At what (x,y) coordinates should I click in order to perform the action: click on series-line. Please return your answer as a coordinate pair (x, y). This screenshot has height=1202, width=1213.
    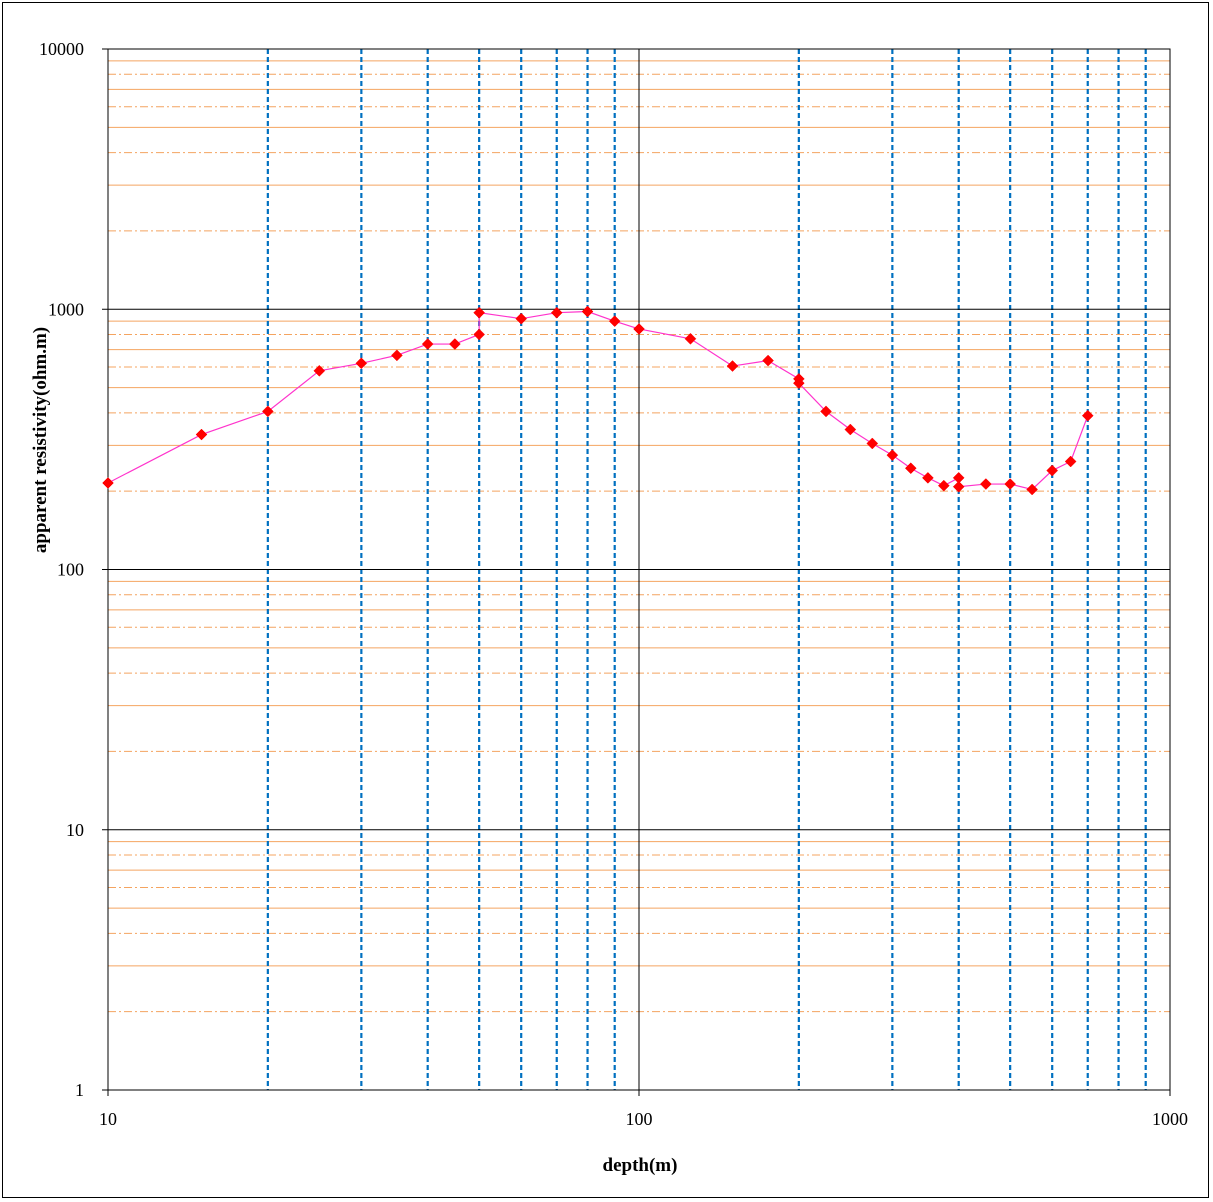
    Looking at the image, I should click on (598, 400).